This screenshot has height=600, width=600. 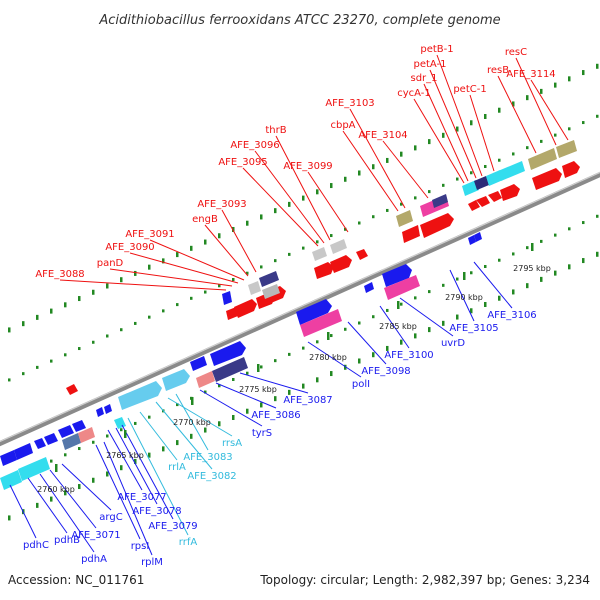 I want to click on top-gene-label: AFE_3088, so click(x=59, y=274).